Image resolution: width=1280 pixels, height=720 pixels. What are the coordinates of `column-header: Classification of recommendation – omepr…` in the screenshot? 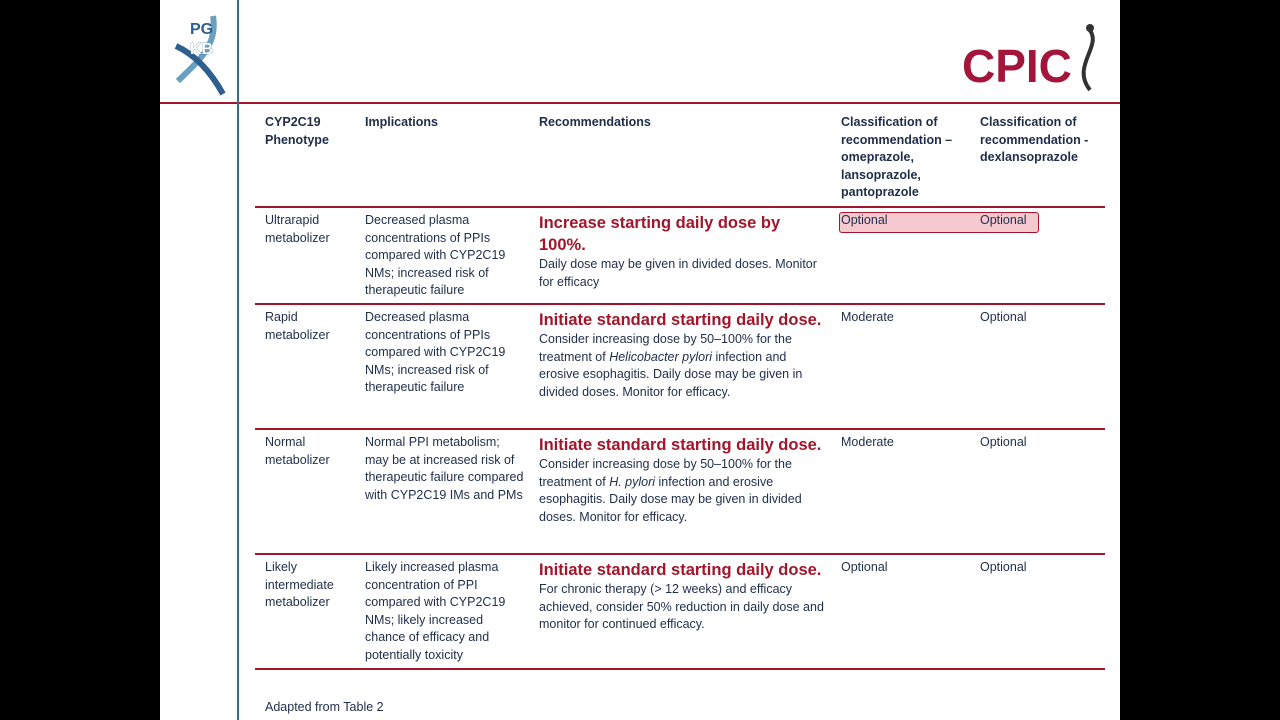 It's located at (897, 157).